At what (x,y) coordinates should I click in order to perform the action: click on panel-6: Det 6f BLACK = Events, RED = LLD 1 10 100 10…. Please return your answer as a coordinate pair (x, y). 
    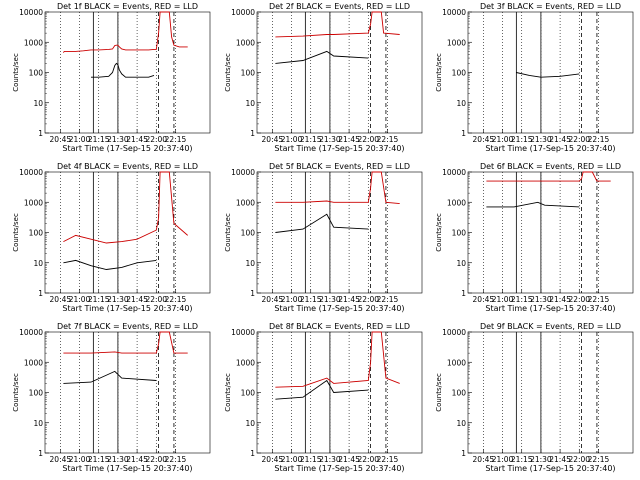
    Looking at the image, I should click on (534, 237).